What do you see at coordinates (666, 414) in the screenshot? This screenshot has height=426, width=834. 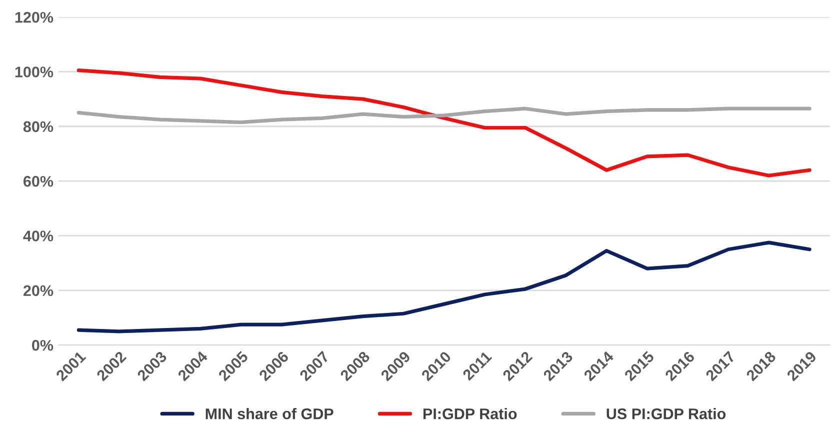 I see `legend-label: US PI:GDP Ratio` at bounding box center [666, 414].